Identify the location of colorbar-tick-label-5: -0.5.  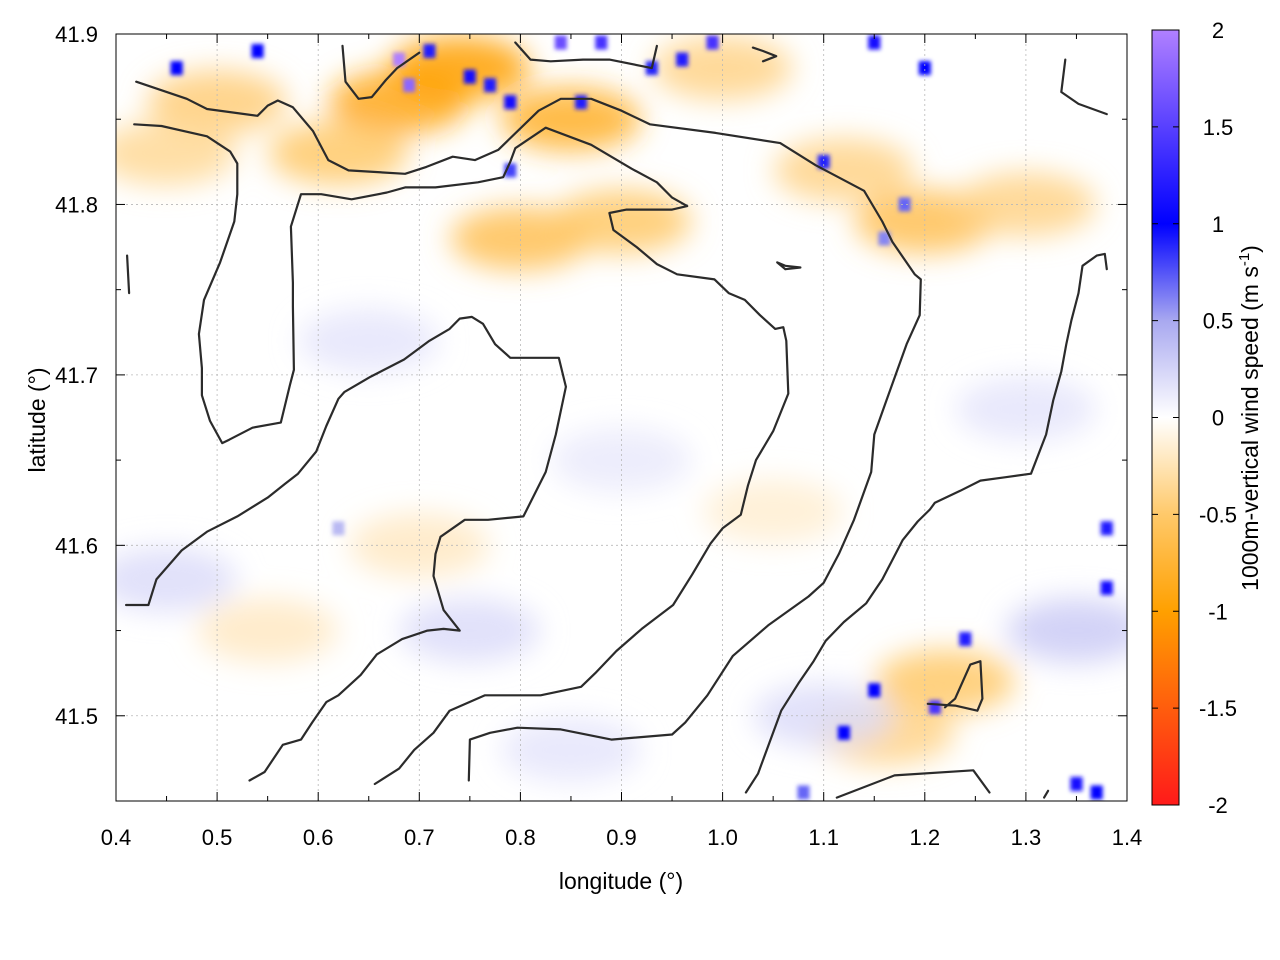
(1218, 514).